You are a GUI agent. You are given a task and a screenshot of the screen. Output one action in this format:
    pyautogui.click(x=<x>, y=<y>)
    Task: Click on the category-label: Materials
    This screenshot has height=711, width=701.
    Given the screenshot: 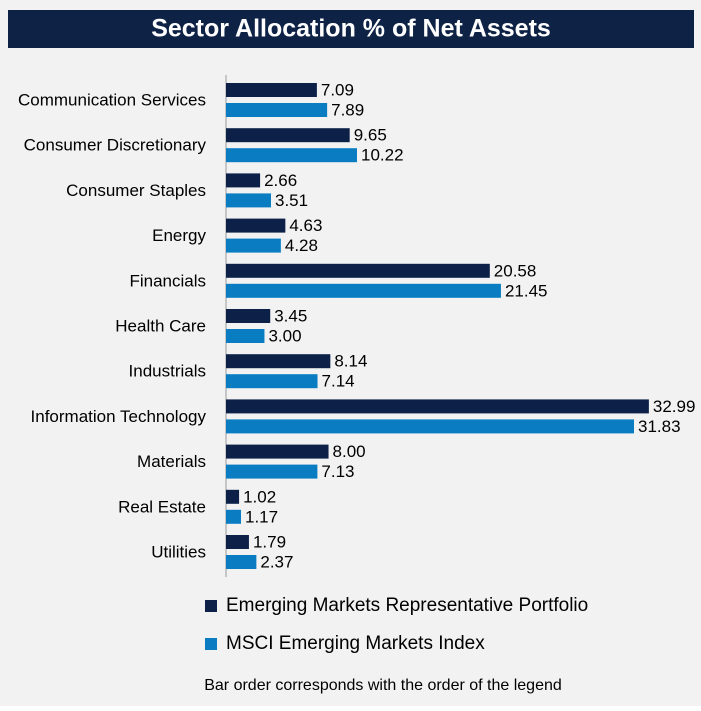 What is the action you would take?
    pyautogui.click(x=171, y=461)
    